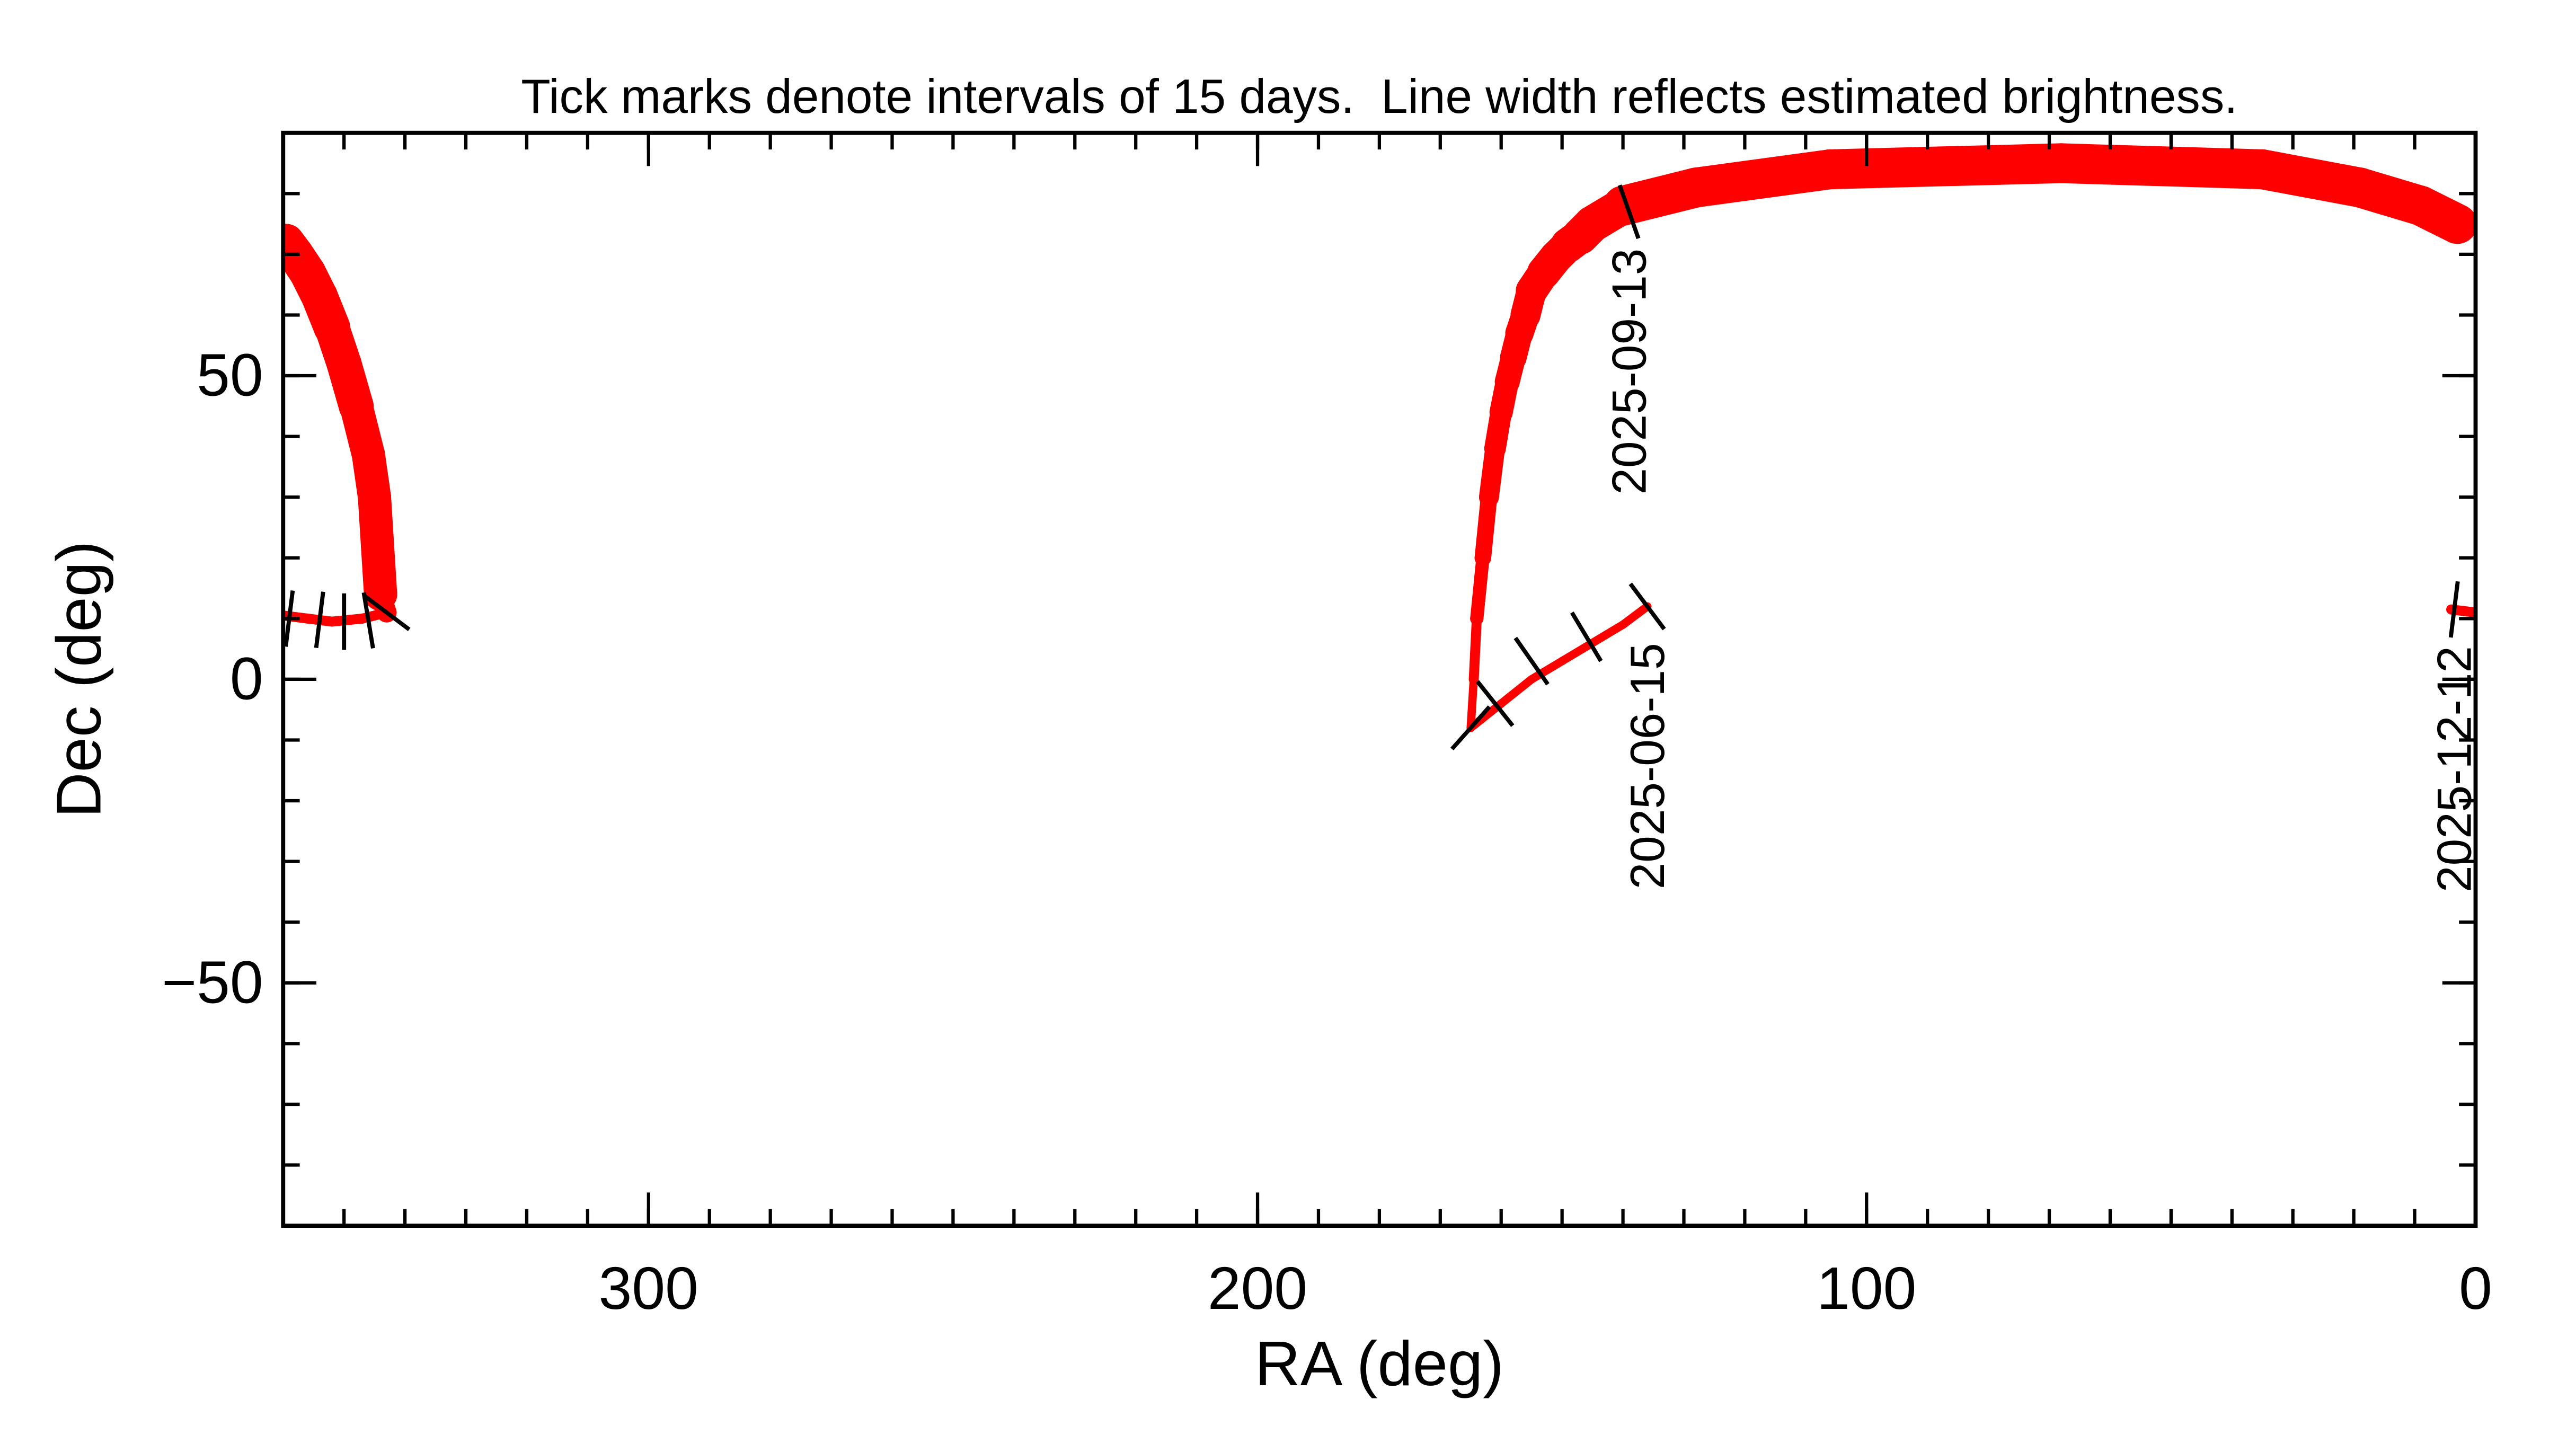 The height and width of the screenshot is (1435, 2576). What do you see at coordinates (1257, 1288) in the screenshot?
I see `x-tick-label: 200` at bounding box center [1257, 1288].